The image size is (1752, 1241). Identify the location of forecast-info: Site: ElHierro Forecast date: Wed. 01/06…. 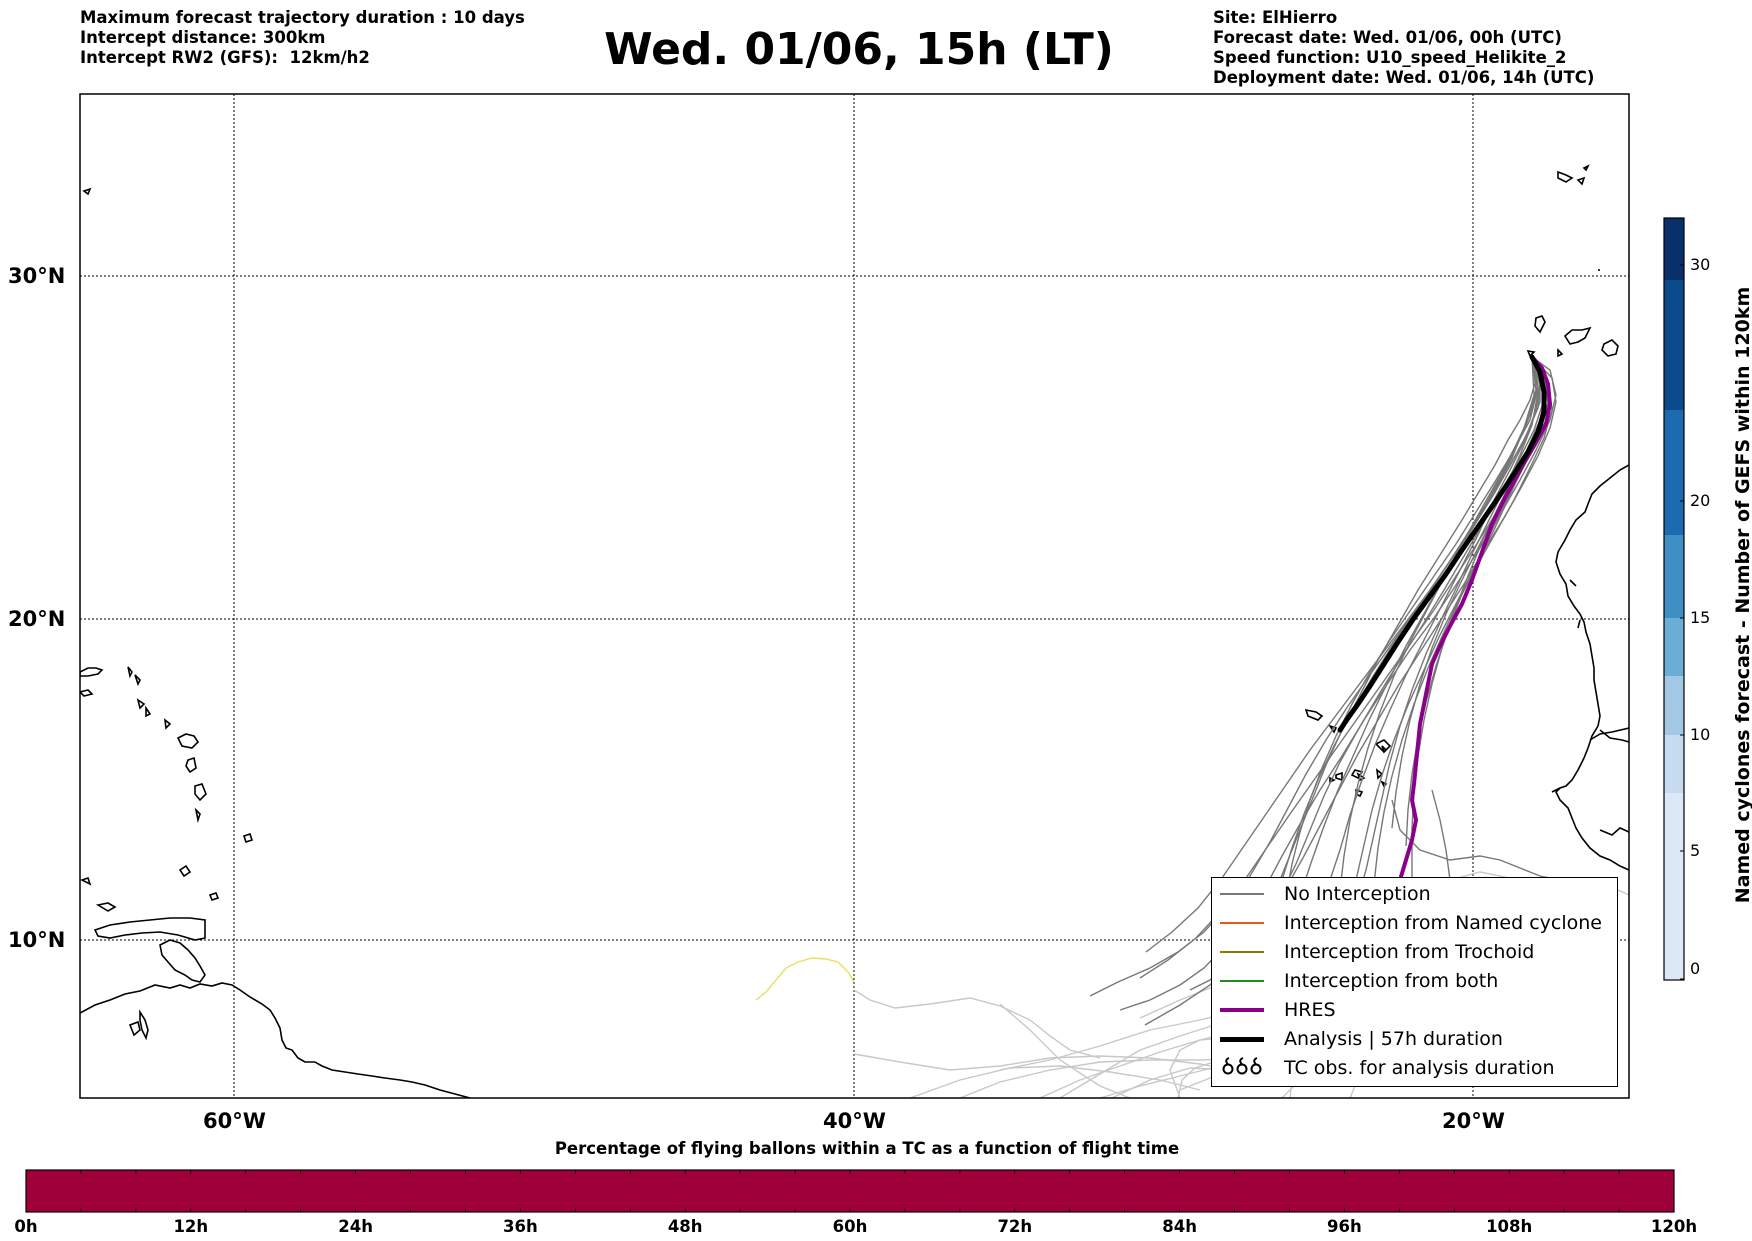
(1403, 48).